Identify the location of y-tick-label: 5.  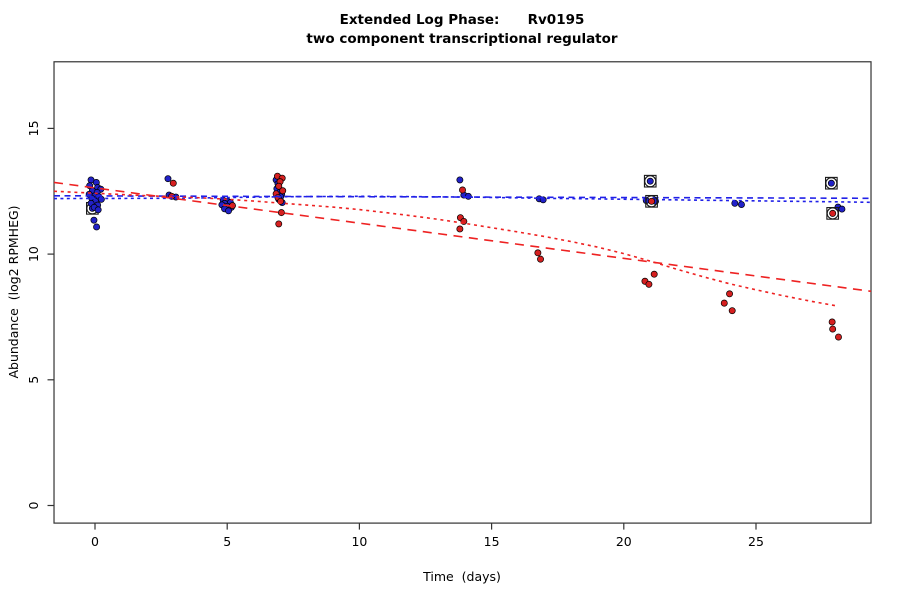
(33, 380).